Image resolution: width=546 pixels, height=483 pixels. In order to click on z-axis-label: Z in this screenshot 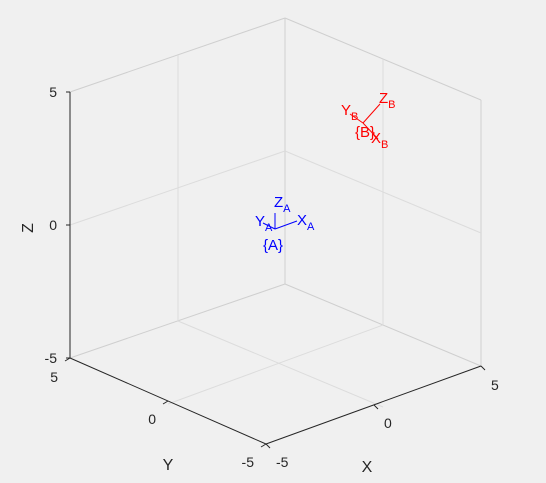, I will do `click(28, 228)`.